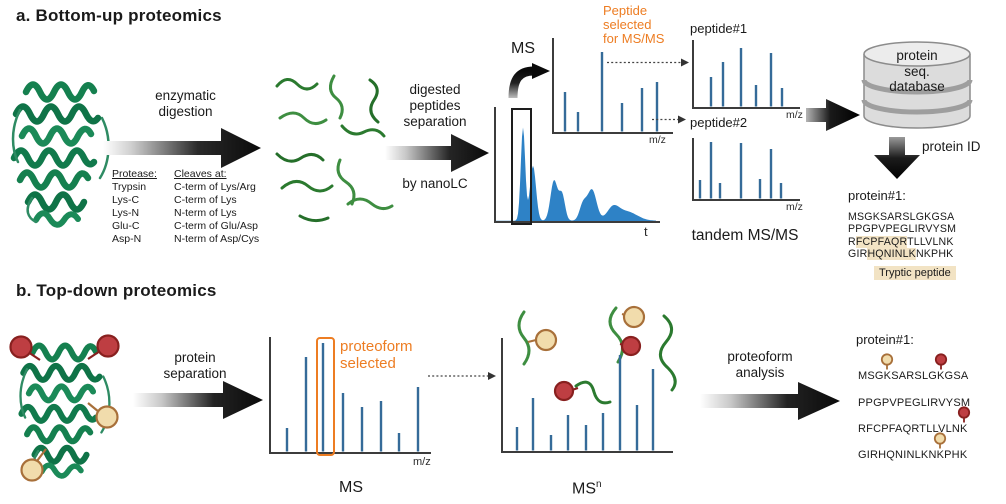 The width and height of the screenshot is (1006, 504). What do you see at coordinates (657, 140) in the screenshot?
I see `mz-axis-label-a: m/z` at bounding box center [657, 140].